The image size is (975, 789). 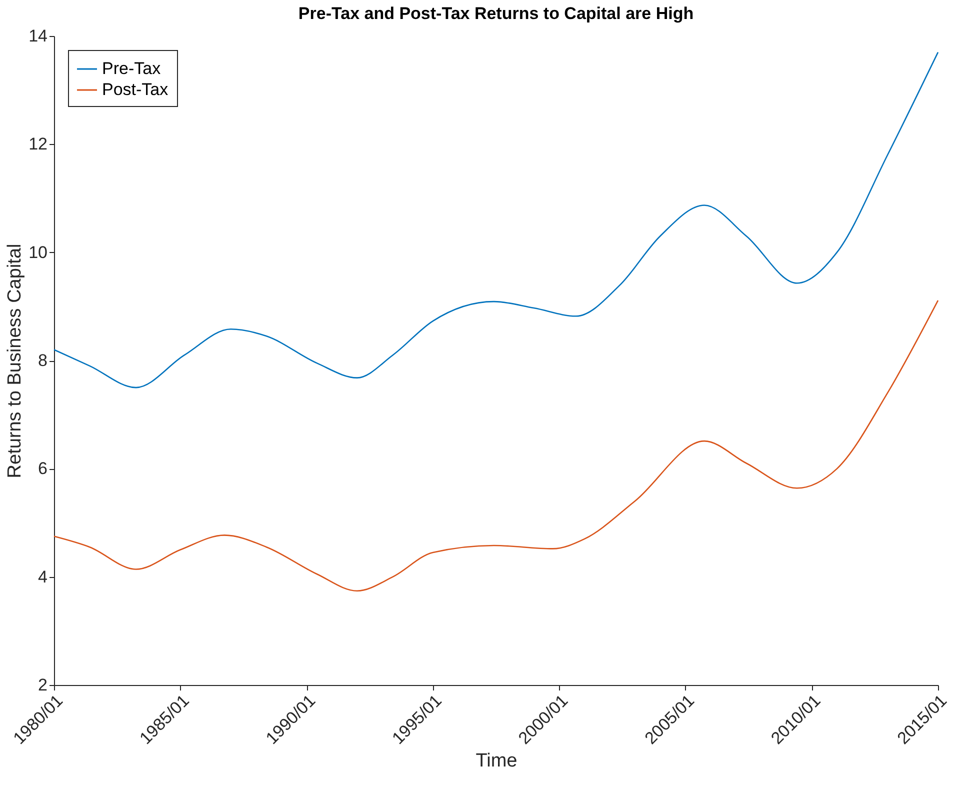 I want to click on x-axis-title: Time, so click(x=497, y=761).